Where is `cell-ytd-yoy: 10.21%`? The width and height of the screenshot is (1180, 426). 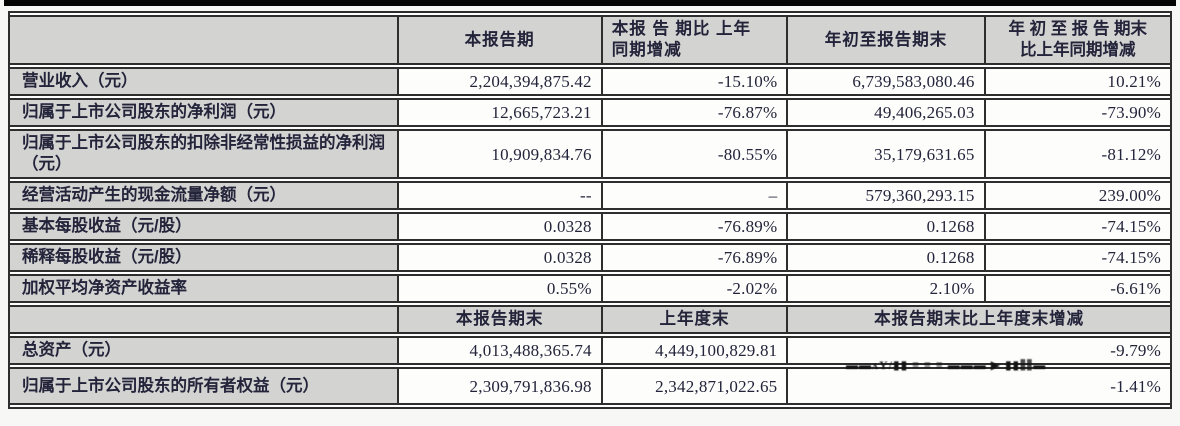 cell-ytd-yoy: 10.21% is located at coordinates (1077, 81).